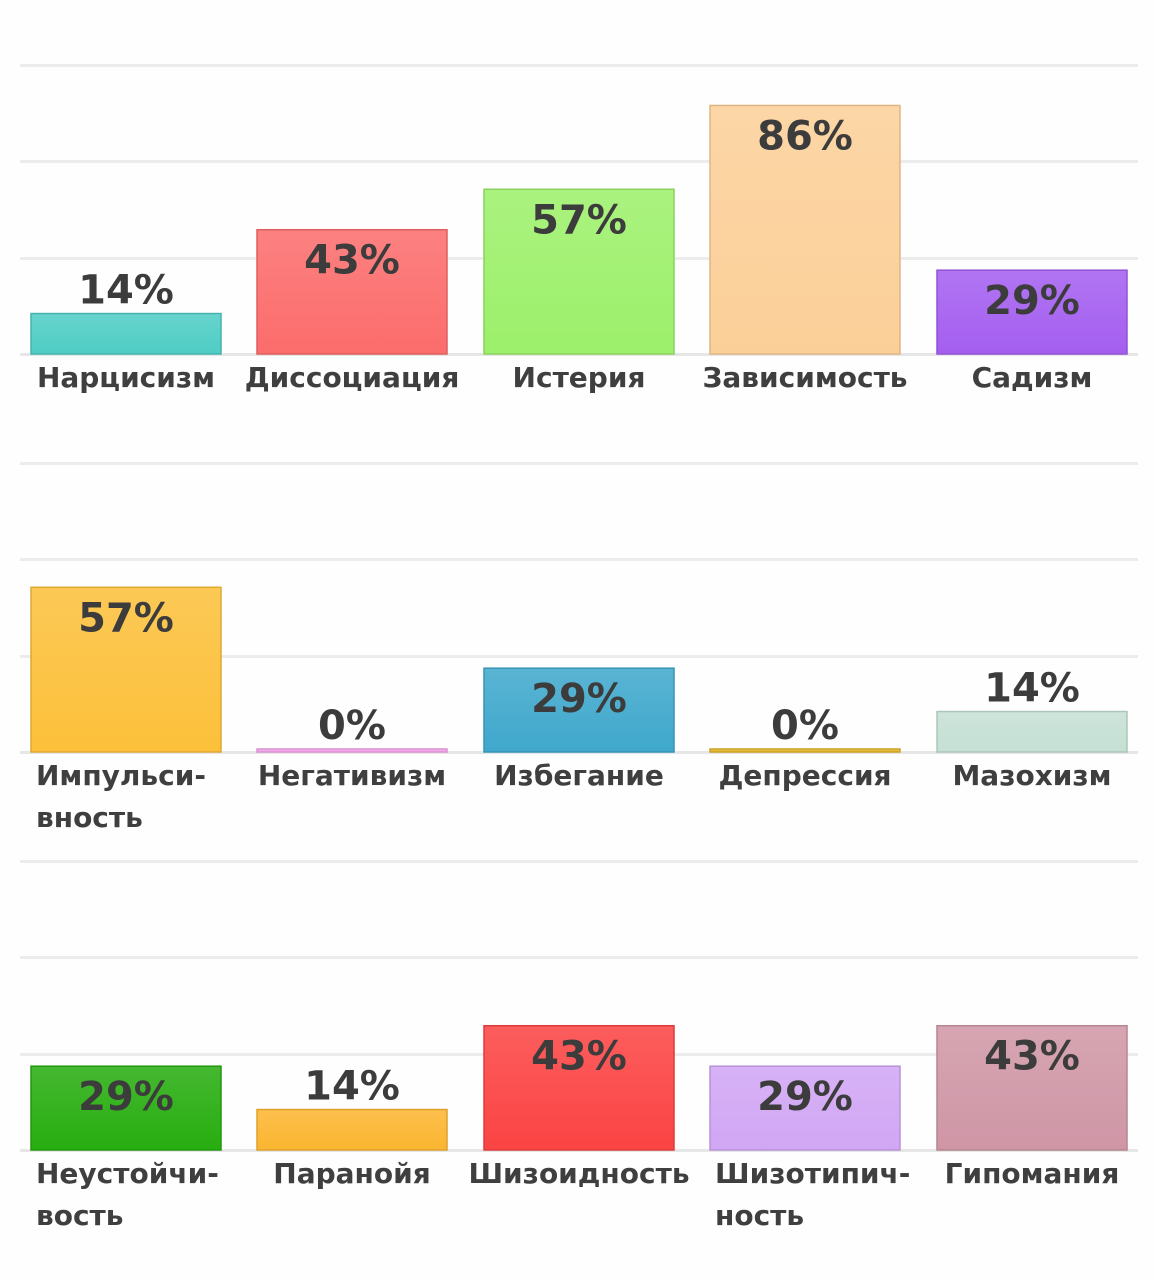 The width and height of the screenshot is (1154, 1280). Describe the element at coordinates (812, 1173) in the screenshot. I see `category-label: Шизотипич-` at that location.